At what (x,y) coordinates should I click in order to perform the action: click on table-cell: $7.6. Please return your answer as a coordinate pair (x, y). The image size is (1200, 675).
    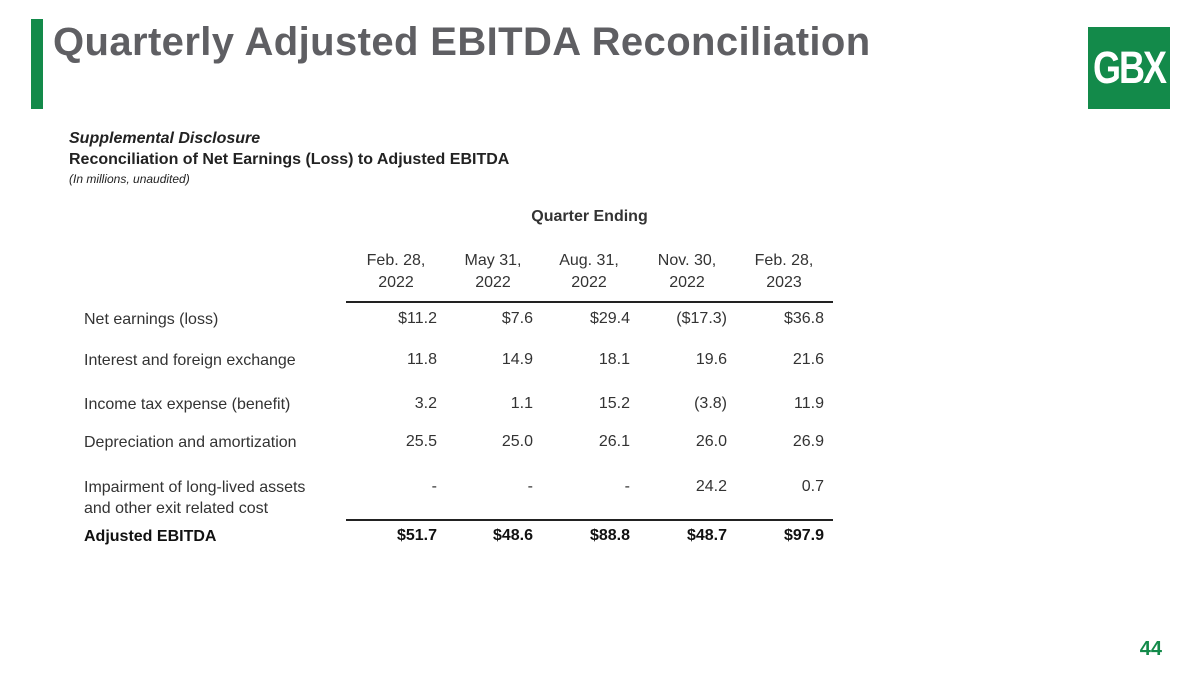
    Looking at the image, I should click on (517, 318).